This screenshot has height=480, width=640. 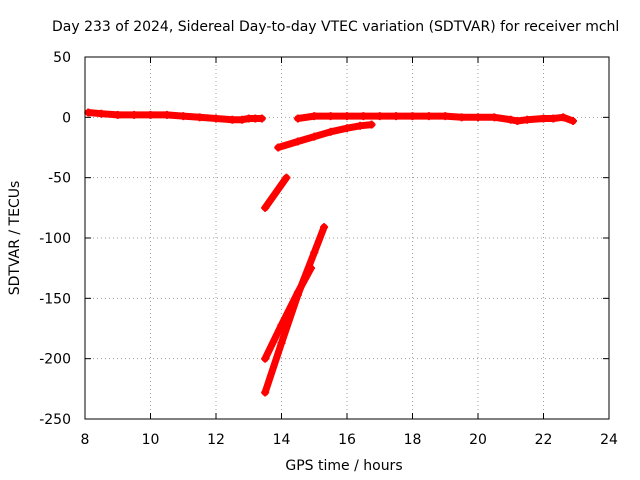 What do you see at coordinates (15, 238) in the screenshot?
I see `y-axis-label: SDTVAR / TECUs` at bounding box center [15, 238].